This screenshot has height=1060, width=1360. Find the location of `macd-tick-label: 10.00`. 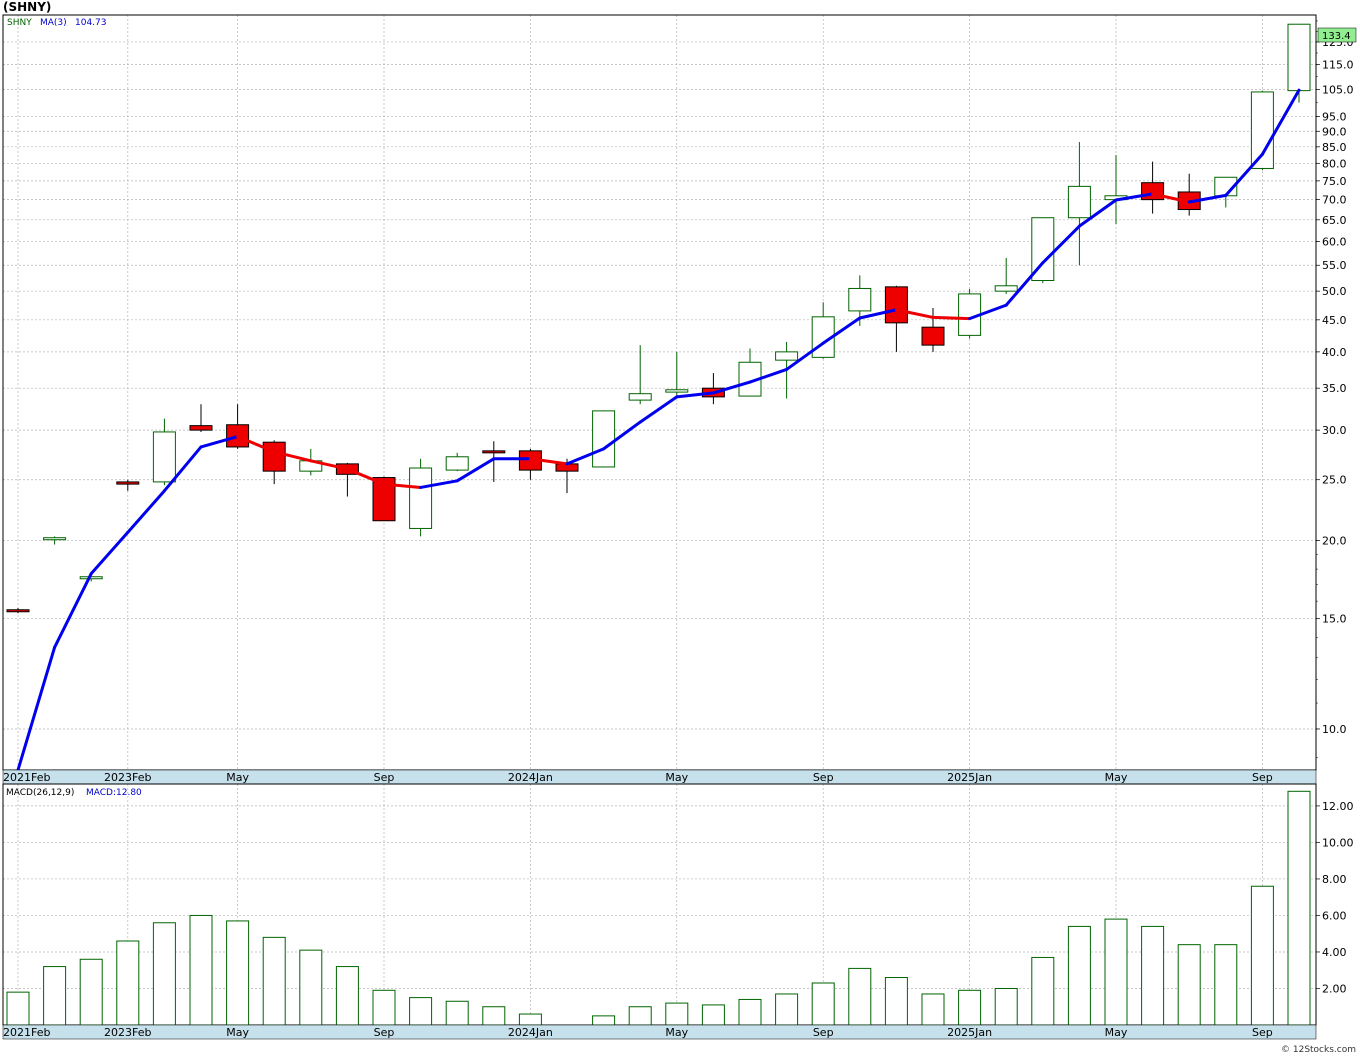

macd-tick-label: 10.00 is located at coordinates (1338, 842).